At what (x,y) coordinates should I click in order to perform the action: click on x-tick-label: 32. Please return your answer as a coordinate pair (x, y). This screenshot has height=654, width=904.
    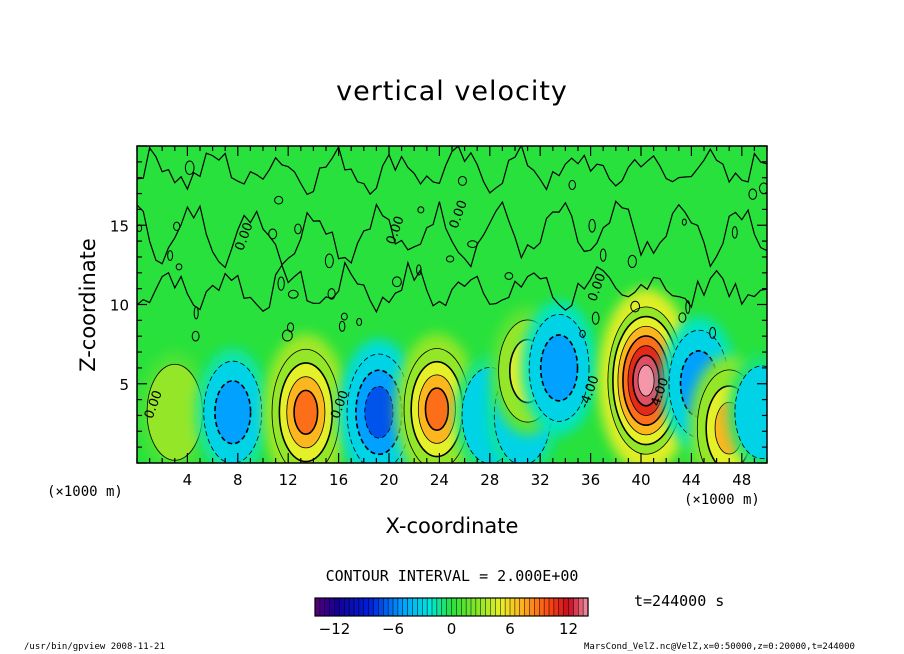
    Looking at the image, I should click on (540, 480).